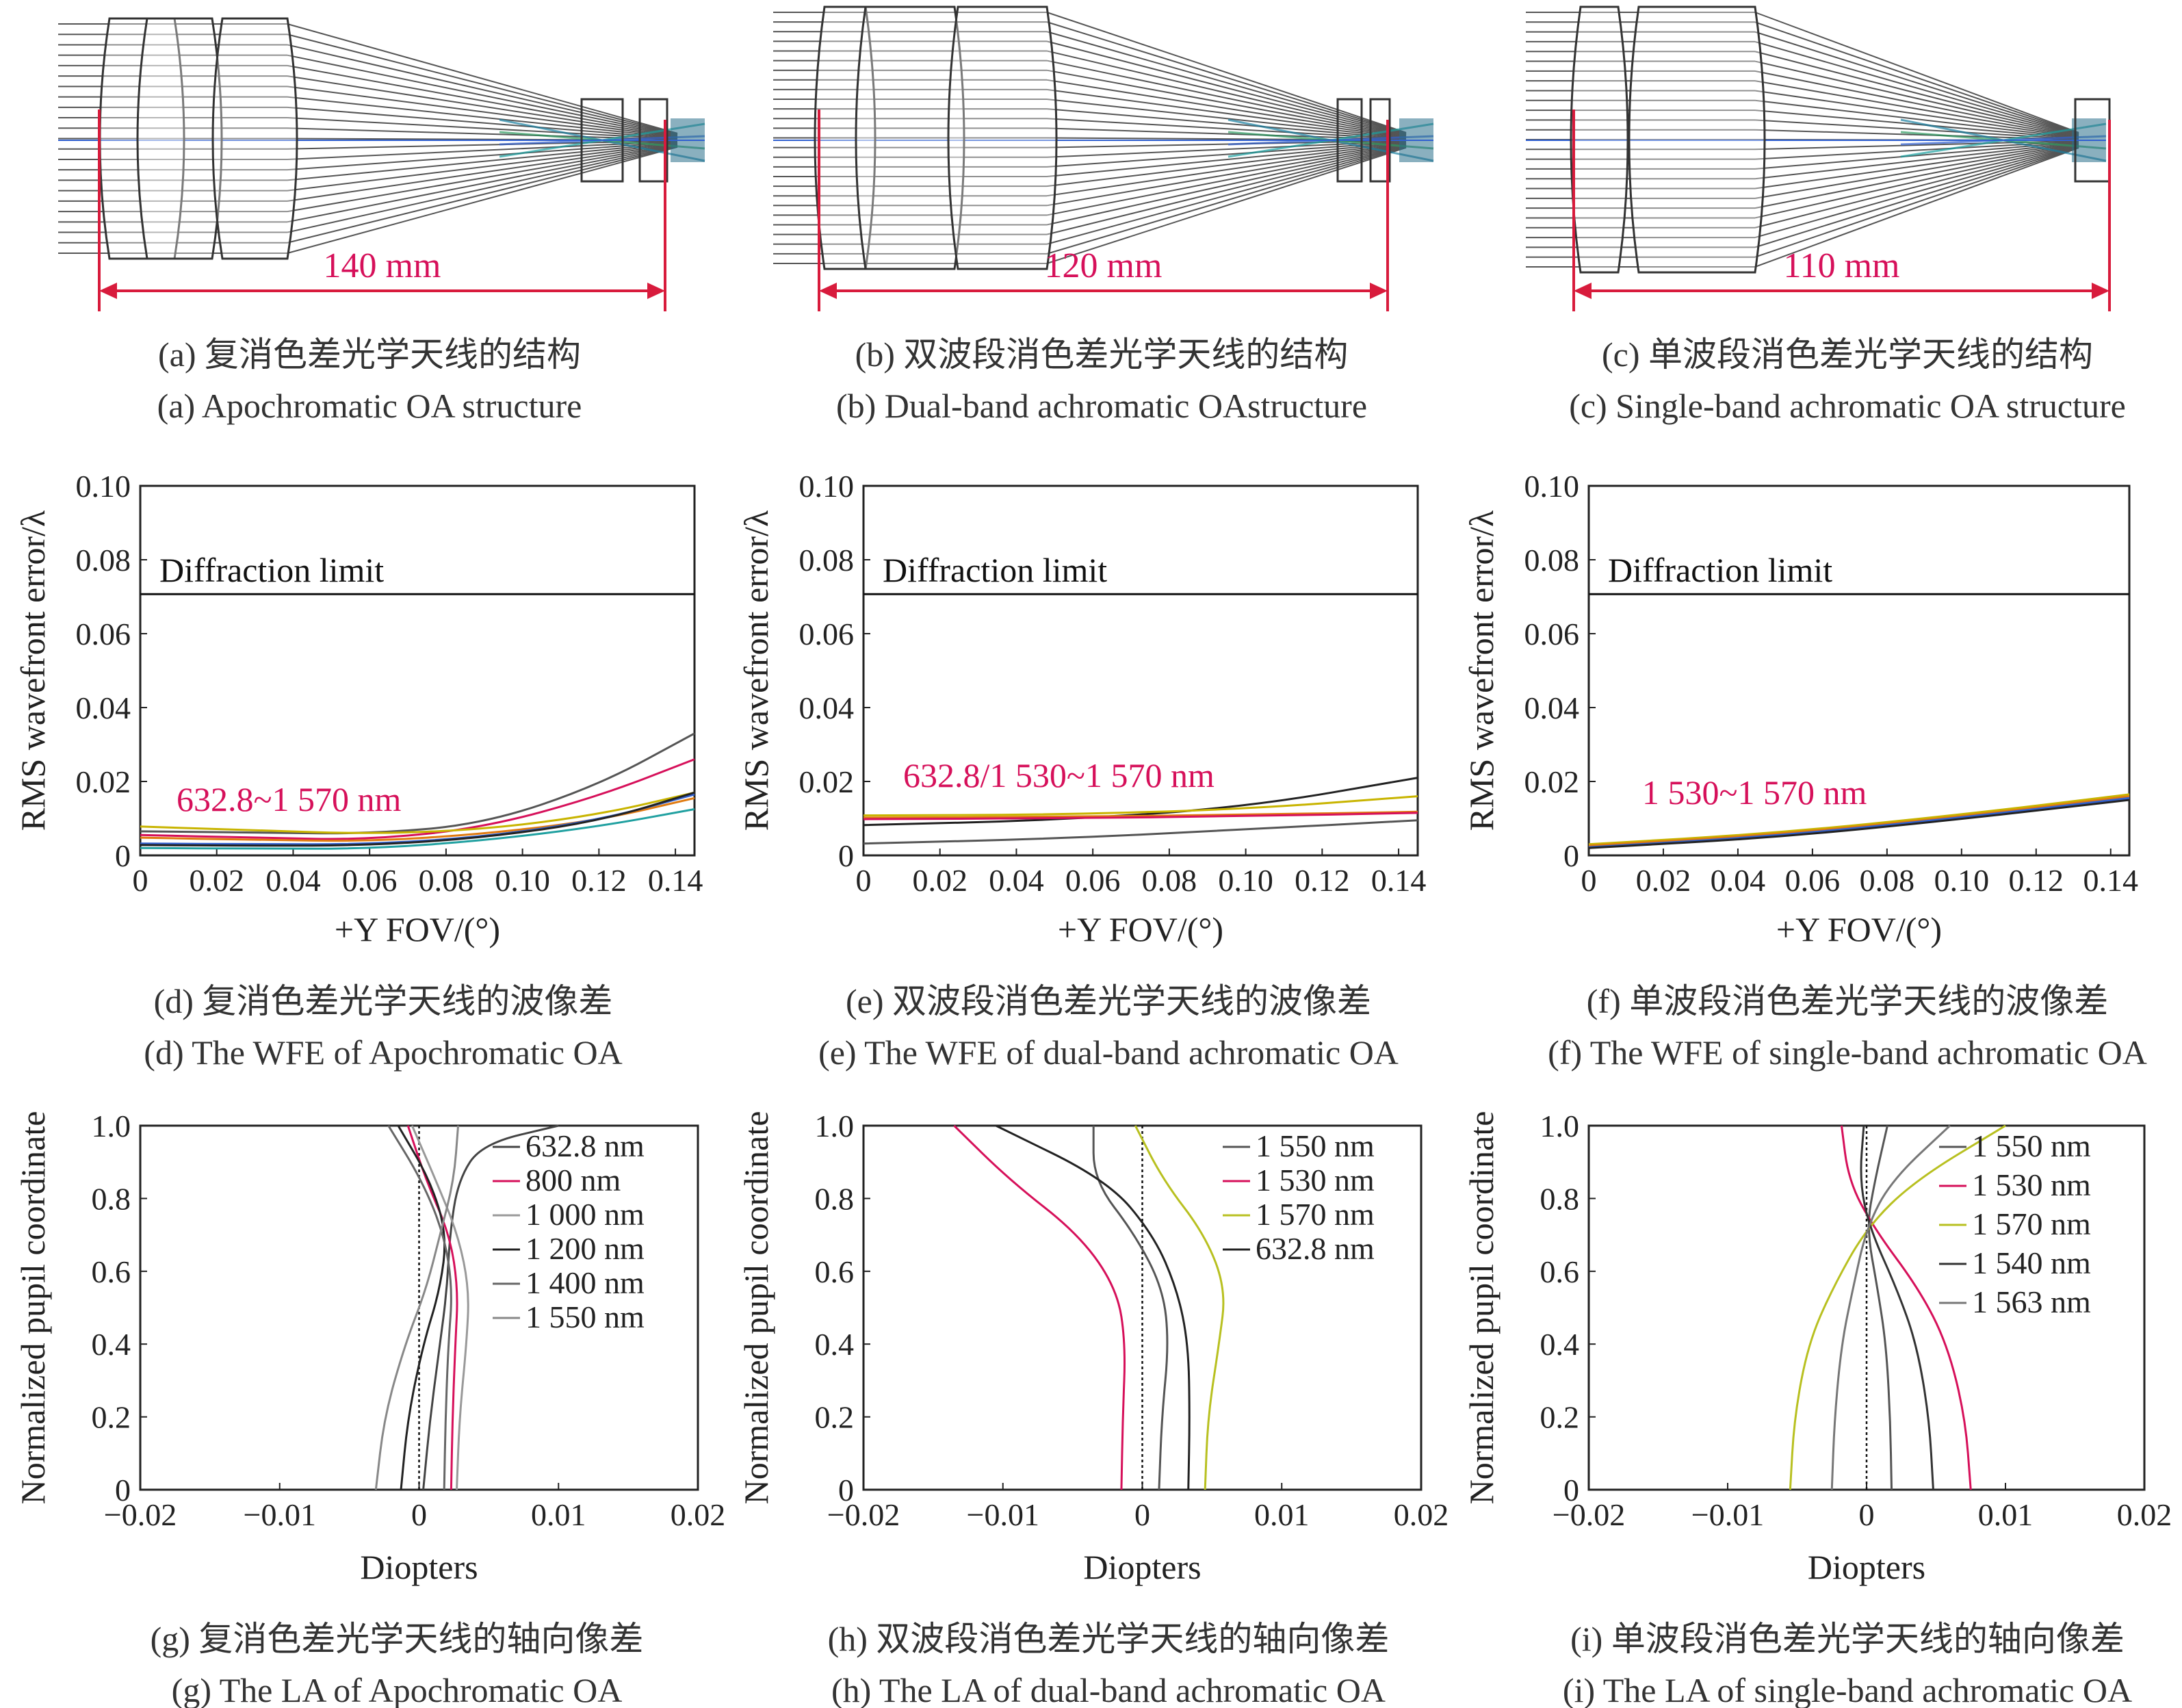 This screenshot has width=2182, height=1708. Describe the element at coordinates (1108, 1052) in the screenshot. I see `caption-en: (e) The WFE of dual-band achromatic OA` at that location.